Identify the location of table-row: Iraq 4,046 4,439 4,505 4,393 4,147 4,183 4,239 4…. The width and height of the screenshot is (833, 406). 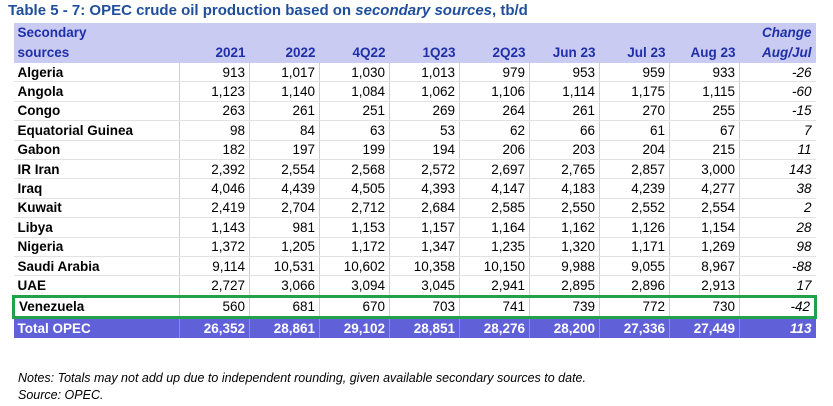
(414, 188).